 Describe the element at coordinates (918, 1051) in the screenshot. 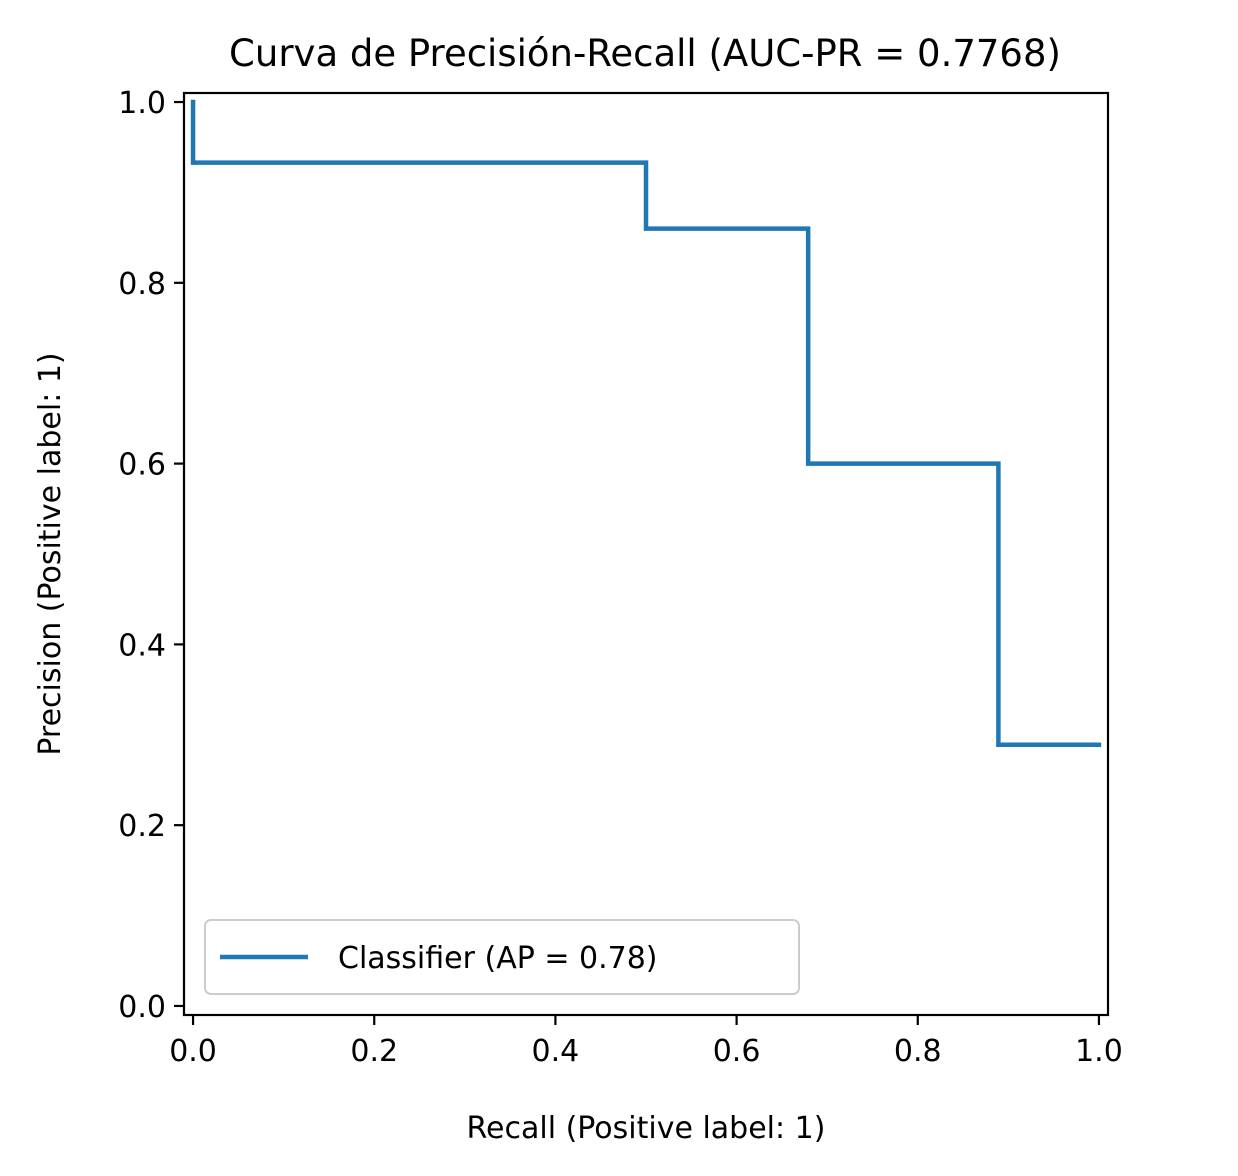

I see `x-tick-label: 0.8` at that location.